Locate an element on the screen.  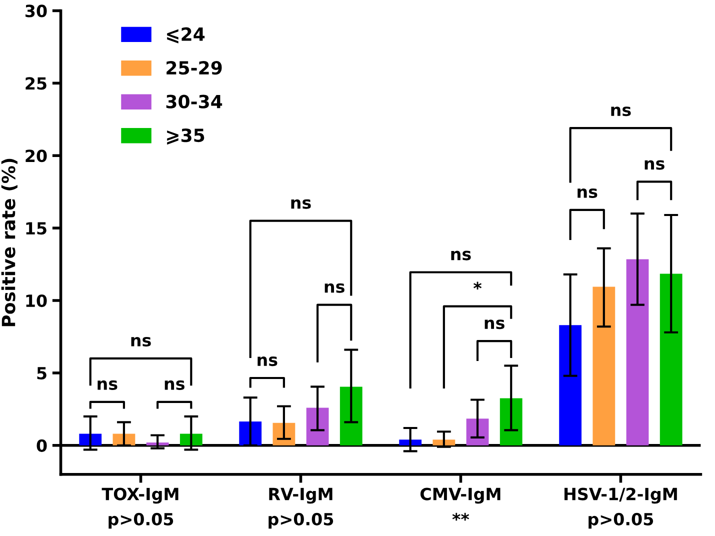
x-tick-label: HSV-1/2-IgM p>0.05 is located at coordinates (620, 508).